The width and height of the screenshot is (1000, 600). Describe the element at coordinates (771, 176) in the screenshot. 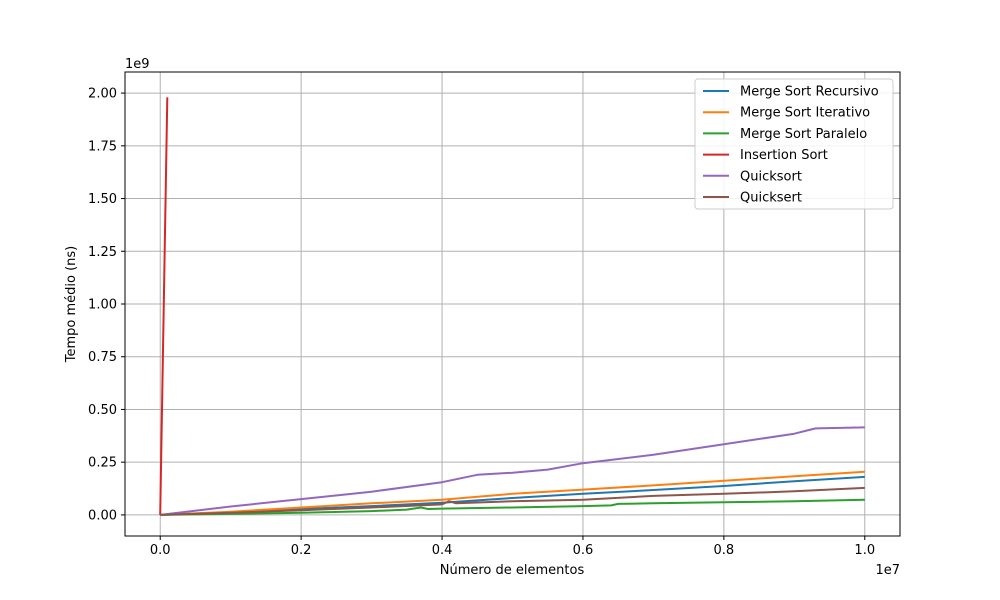

I see `legend-label-quicksort: Quicksort` at that location.